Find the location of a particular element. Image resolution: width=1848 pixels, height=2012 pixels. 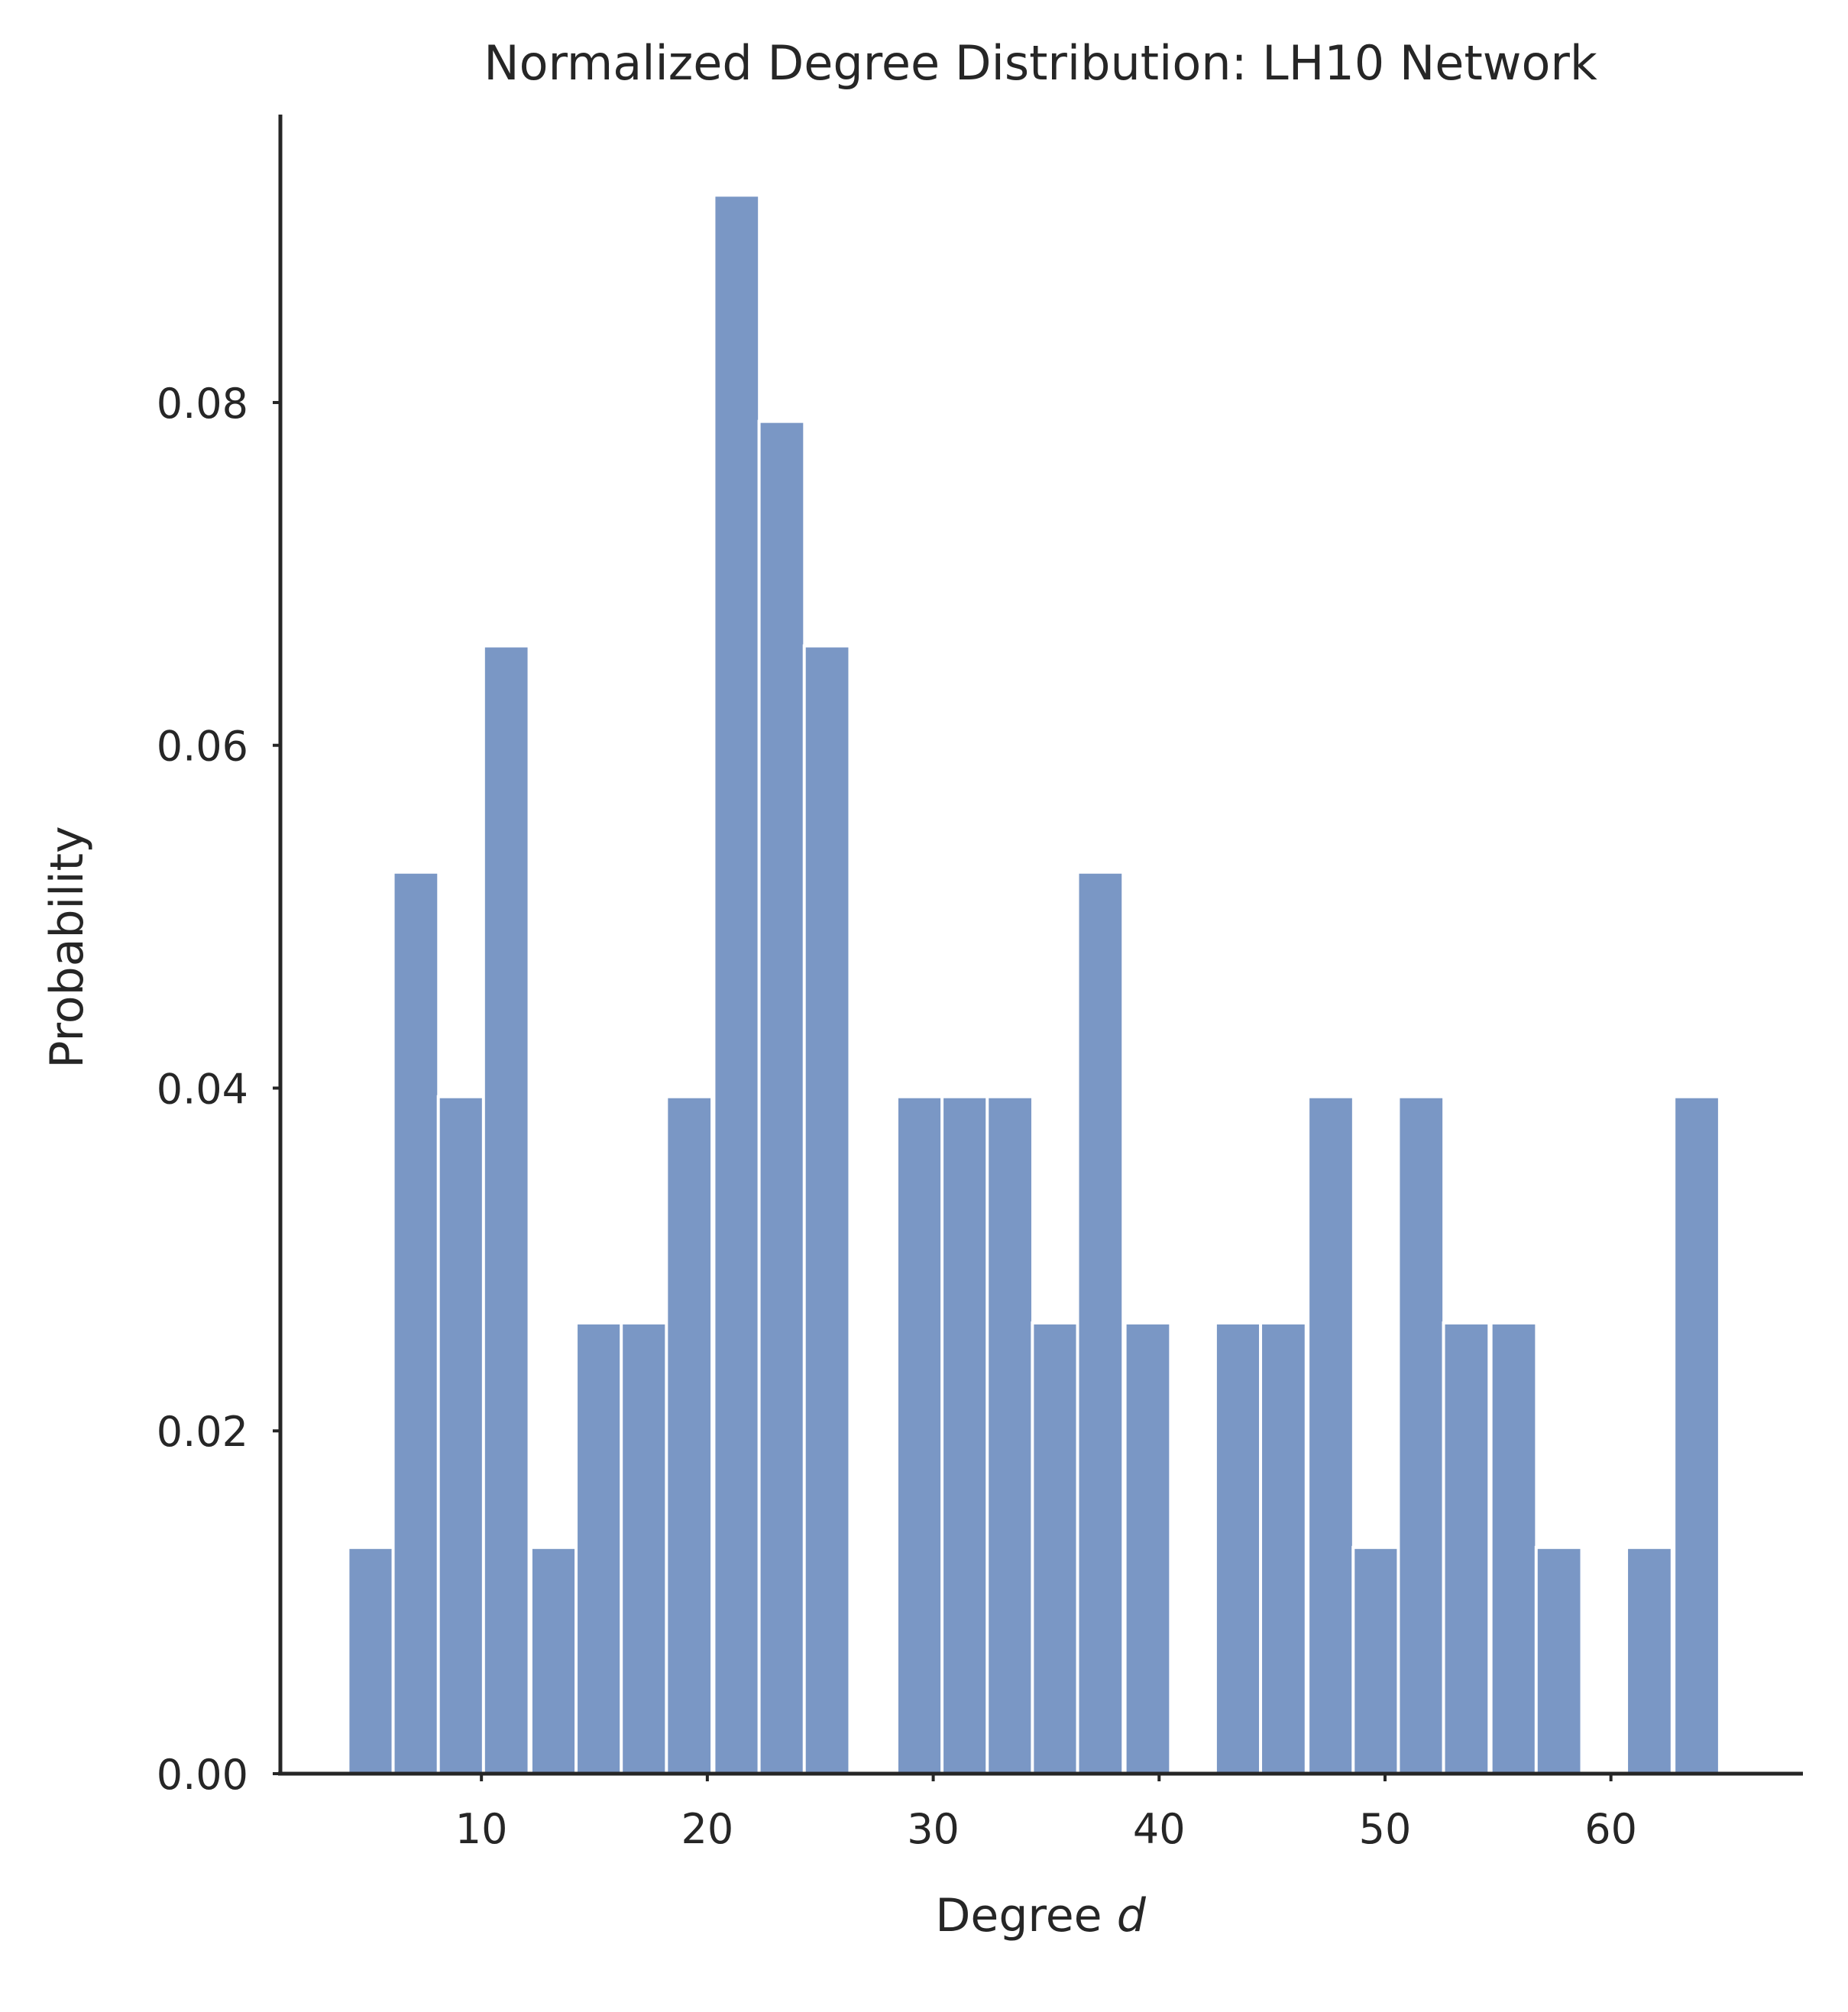

x-tick-label: 40 is located at coordinates (1159, 1829).